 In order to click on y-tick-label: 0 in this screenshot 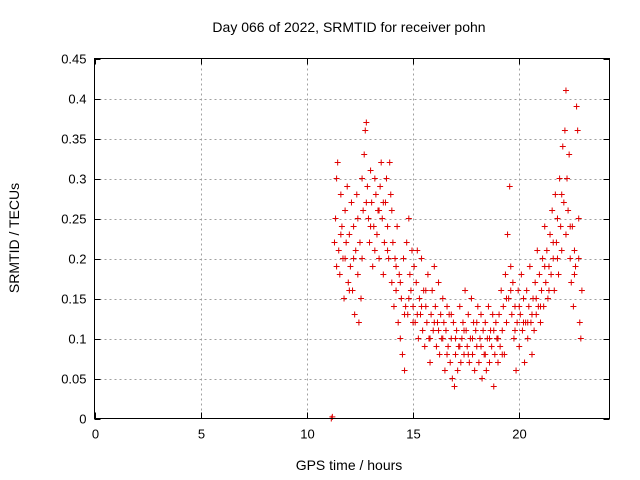, I will do `click(82, 419)`.